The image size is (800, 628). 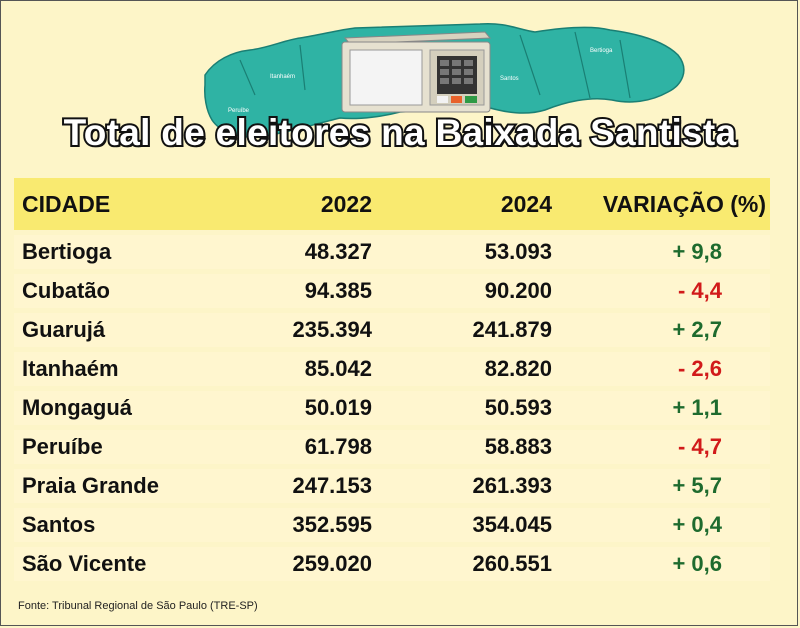 What do you see at coordinates (392, 204) in the screenshot?
I see `table-header: CIDADE 2022 2024 VARIAÇÃO (%)` at bounding box center [392, 204].